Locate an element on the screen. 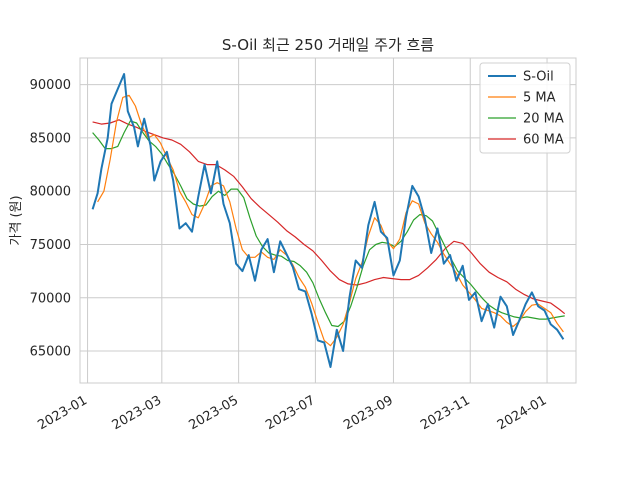 The height and width of the screenshot is (480, 640). y-axis-label: 가격 (원) is located at coordinates (16, 220).